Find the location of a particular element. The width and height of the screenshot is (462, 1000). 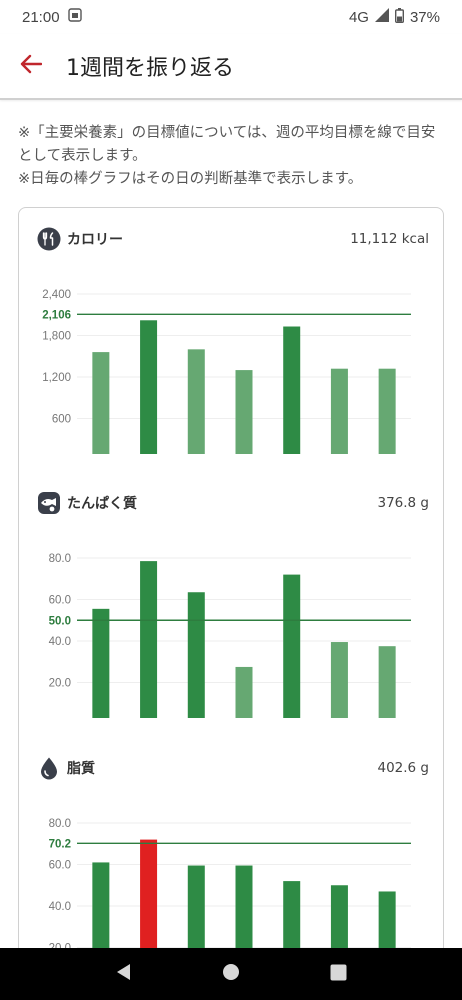

square-recents-icon is located at coordinates (338, 974).